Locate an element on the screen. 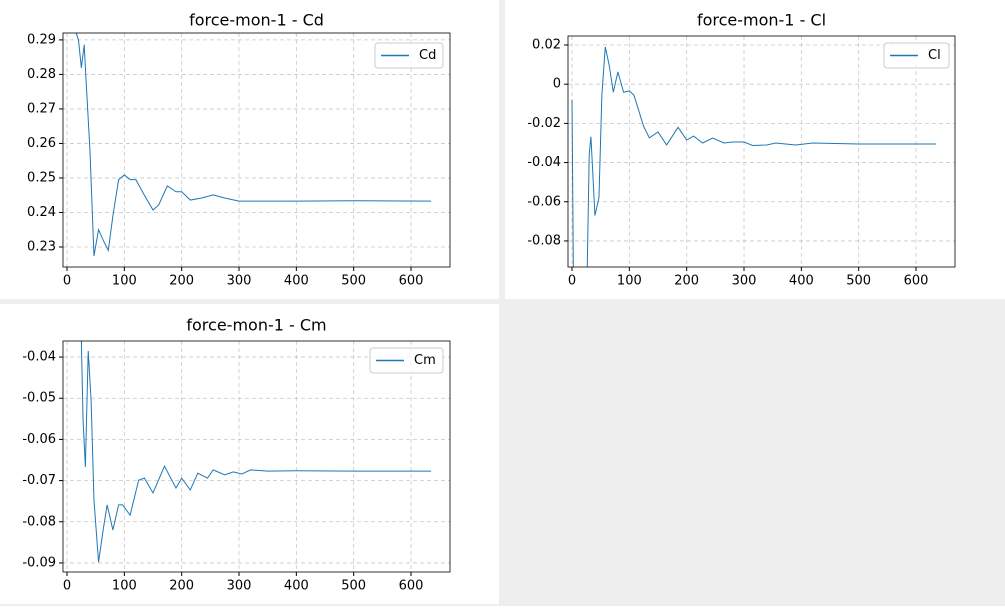 This screenshot has height=610, width=1005. y-tick-label: 0.02 is located at coordinates (546, 45).